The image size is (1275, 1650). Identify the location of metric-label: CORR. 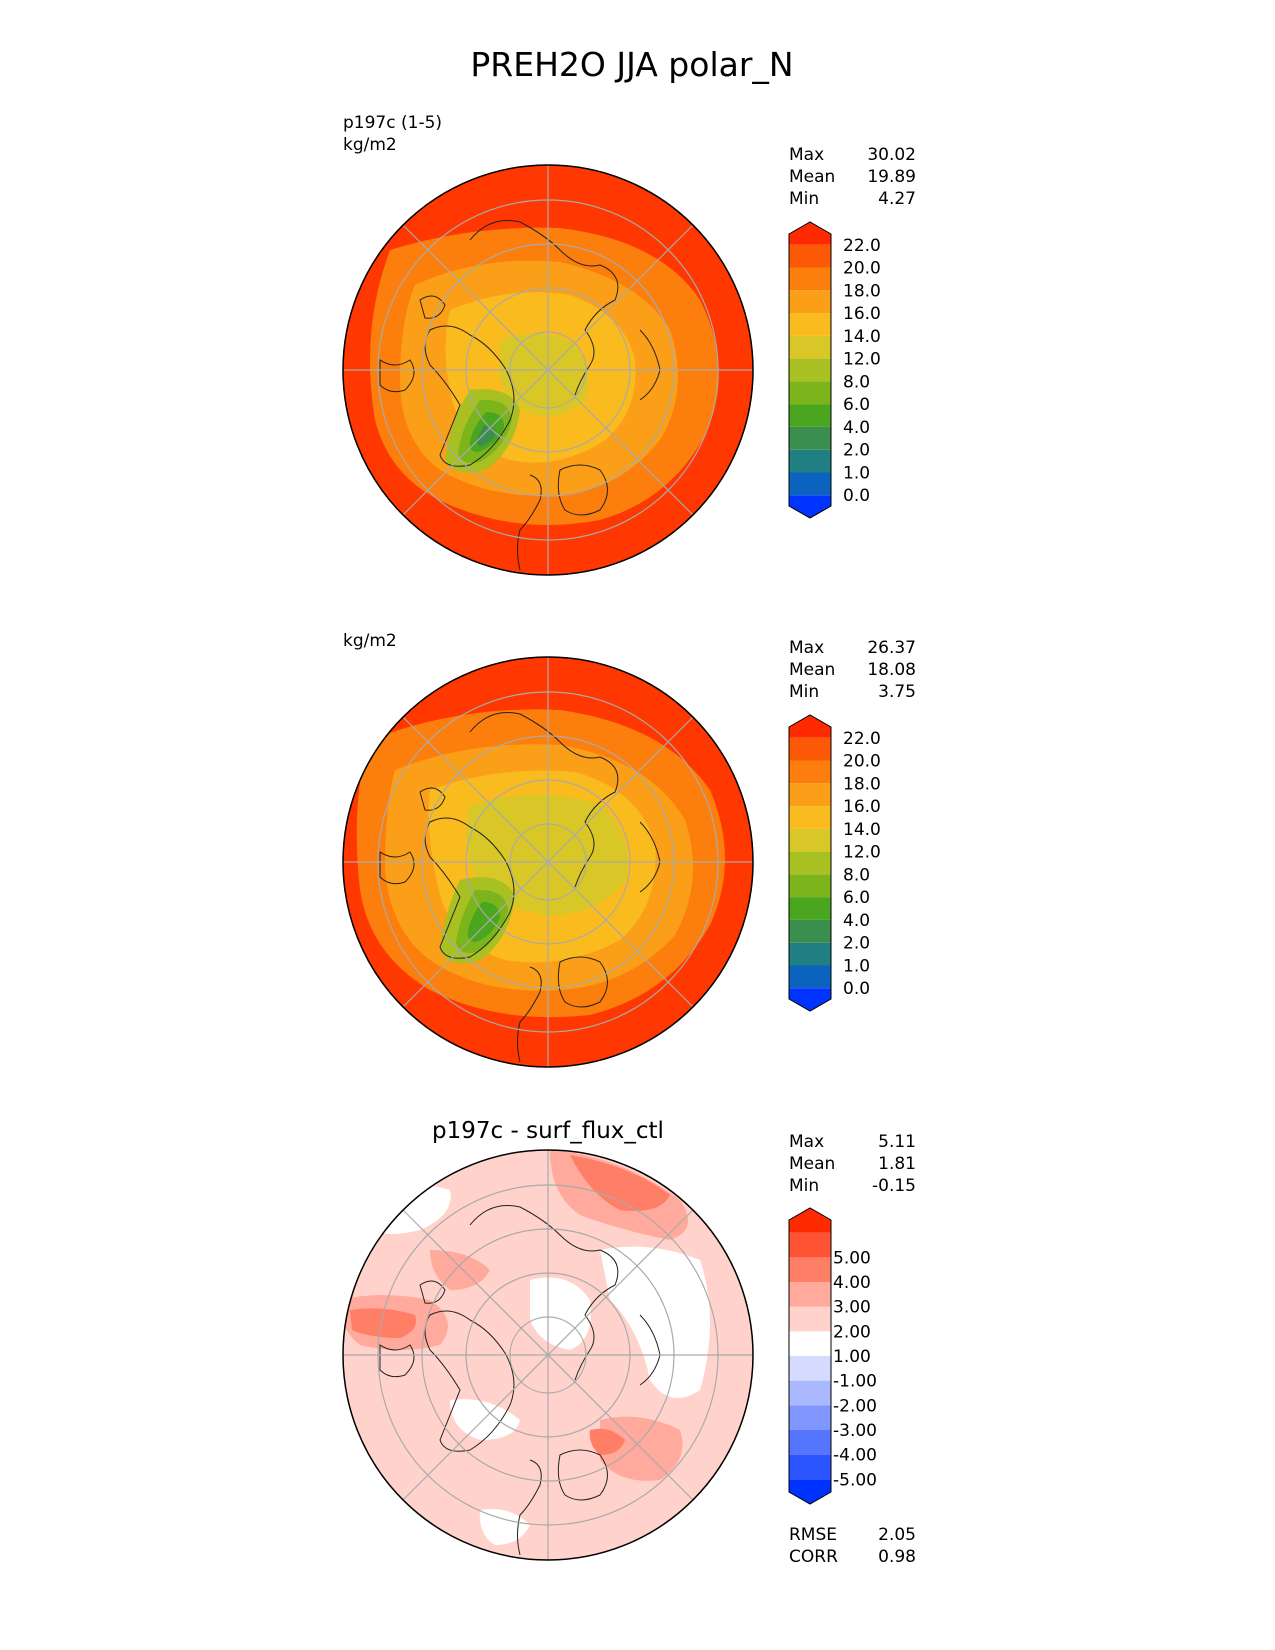
(813, 1557).